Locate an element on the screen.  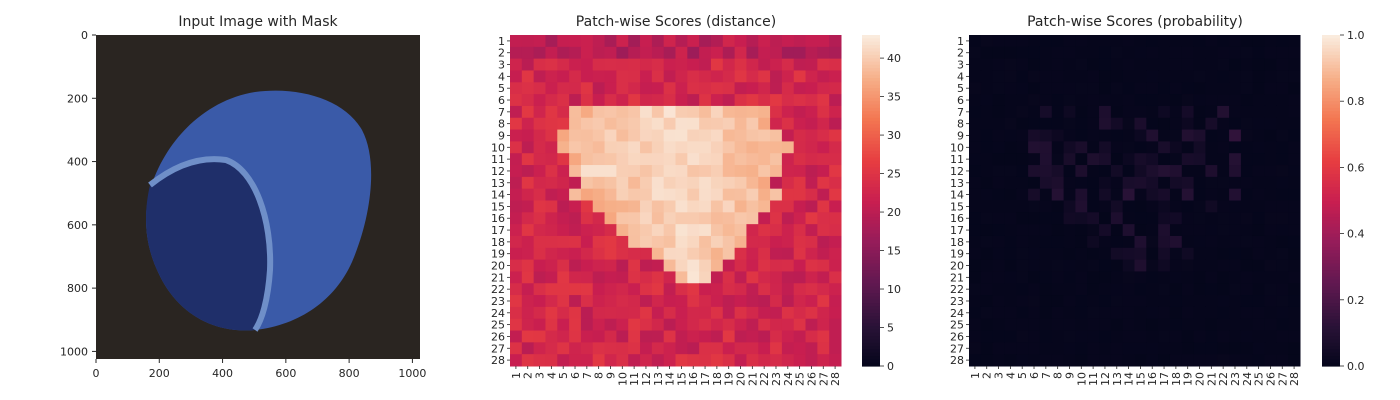
colorbar-tick-label: 0.8 is located at coordinates (1356, 101).